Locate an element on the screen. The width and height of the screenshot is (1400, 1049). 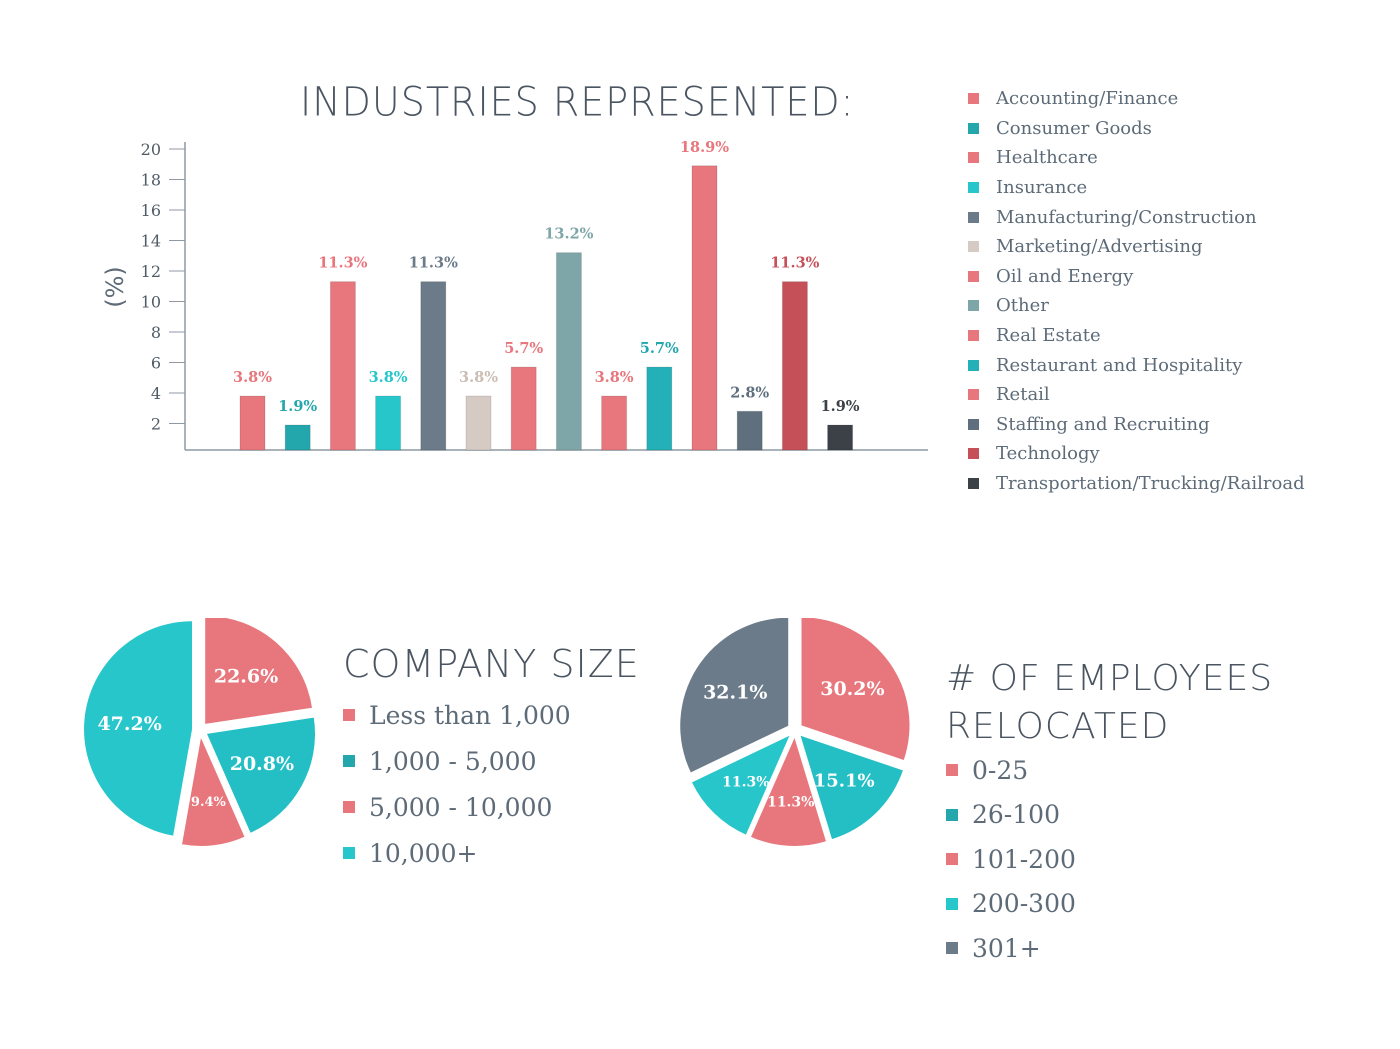
legend-label: Healthcare is located at coordinates (1047, 158).